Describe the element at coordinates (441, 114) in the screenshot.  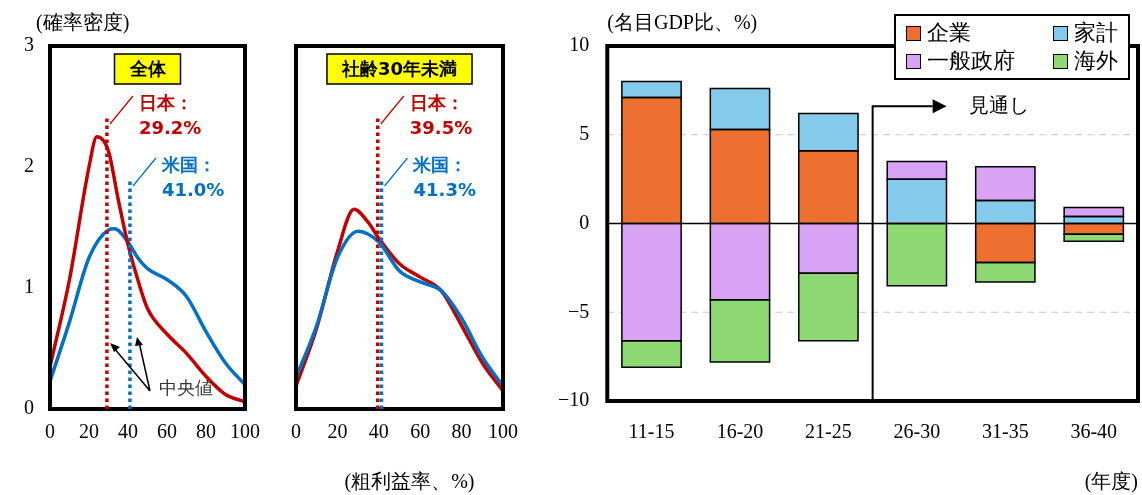
I see `ref-line-label: 日本： 39.5%` at that location.